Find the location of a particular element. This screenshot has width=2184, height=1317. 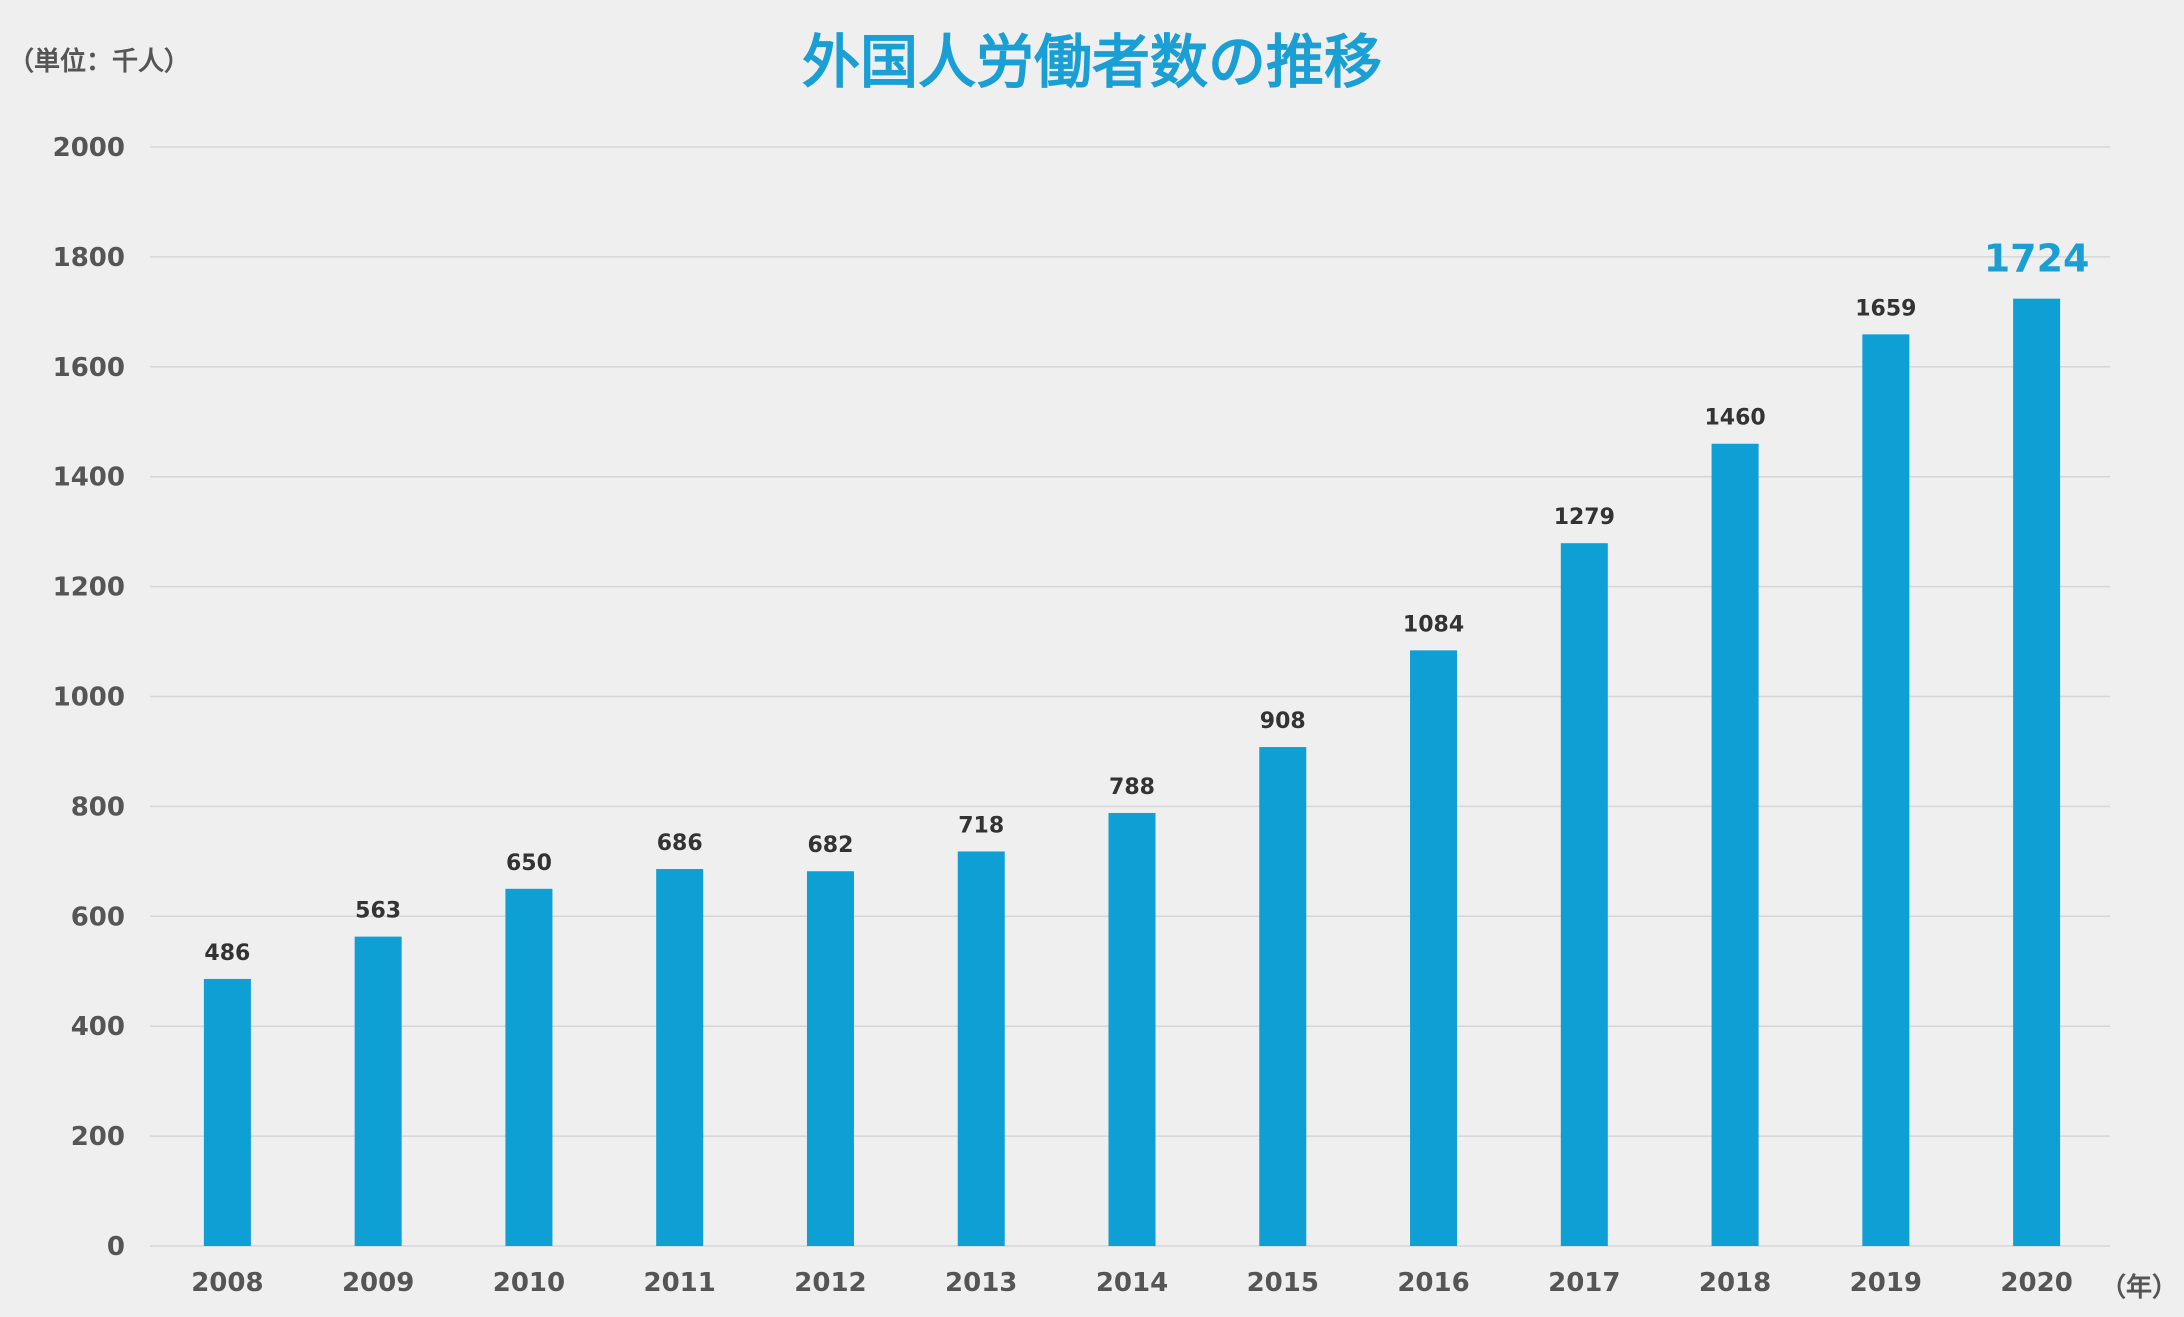

x-tick-label: 2012 is located at coordinates (830, 1283).